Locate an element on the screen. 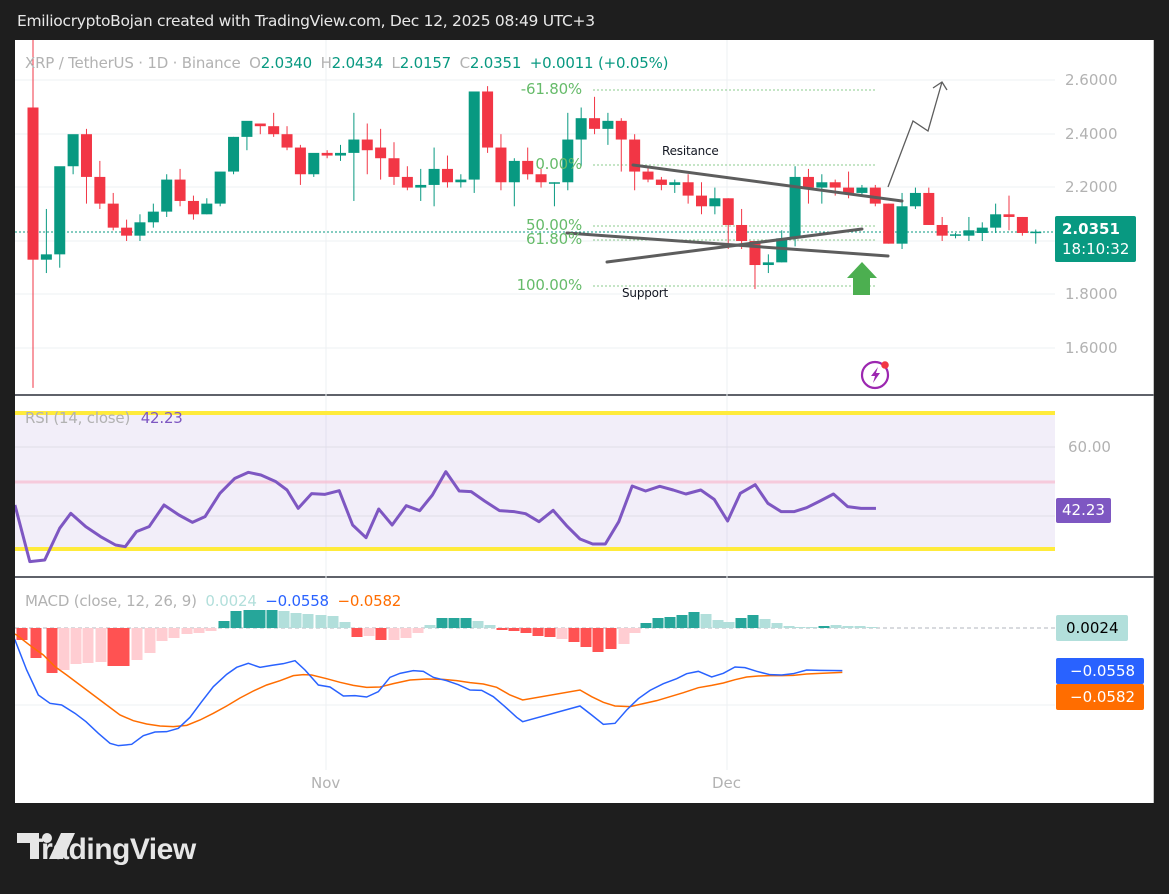 The width and height of the screenshot is (1169, 894). rsi-legend: RSI (14, close) 42.23 is located at coordinates (104, 418).